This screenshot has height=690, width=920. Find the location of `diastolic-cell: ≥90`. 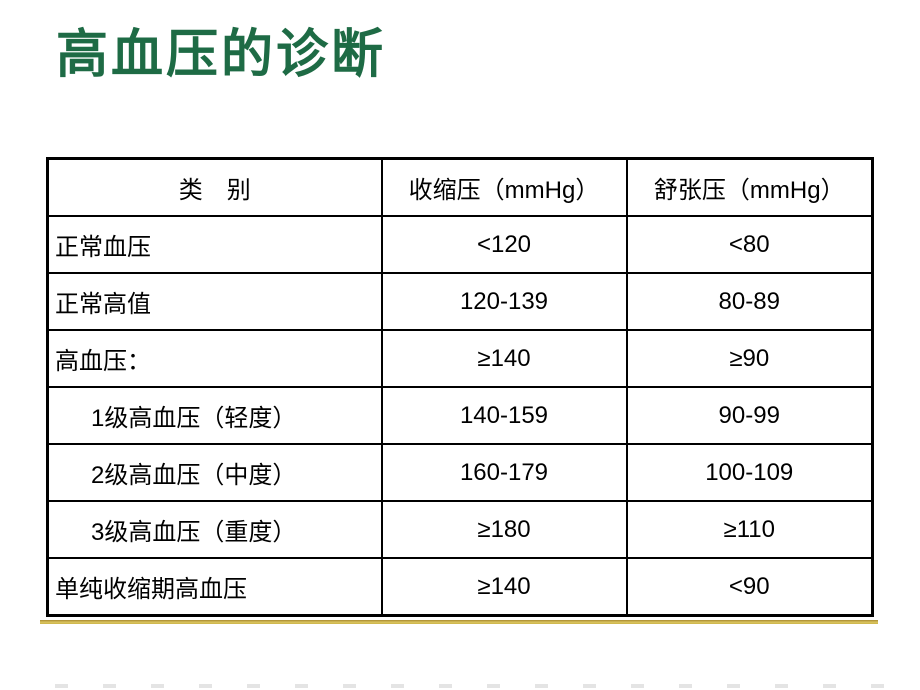

diastolic-cell: ≥90 is located at coordinates (749, 358).